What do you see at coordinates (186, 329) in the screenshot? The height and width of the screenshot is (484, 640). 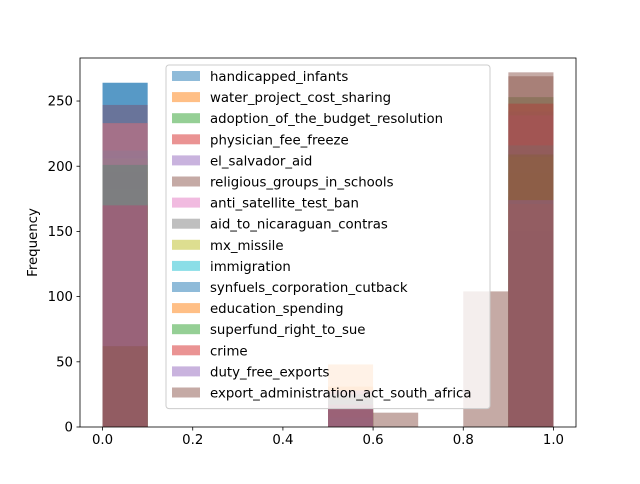 I see `legend-swatch-superfund_right_to_sue` at bounding box center [186, 329].